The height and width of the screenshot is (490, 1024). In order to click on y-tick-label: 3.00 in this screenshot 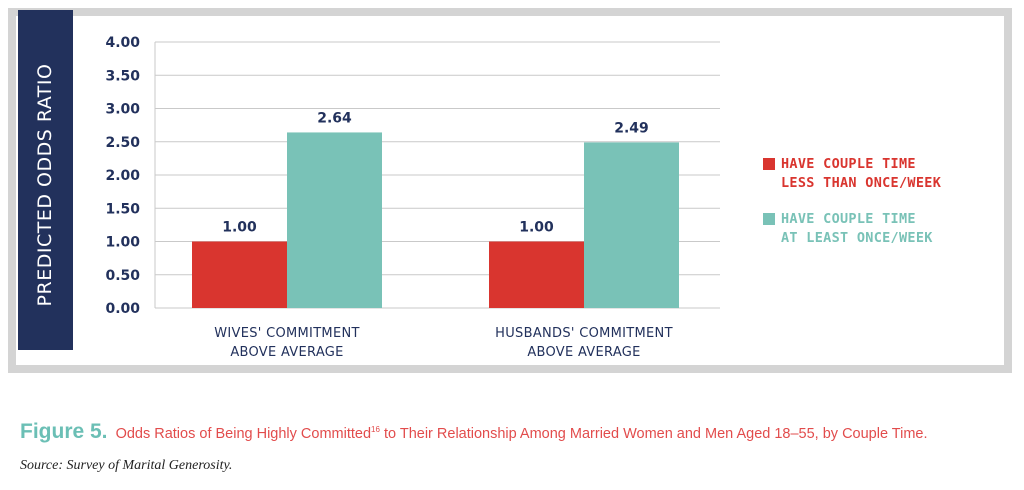, I will do `click(122, 110)`.